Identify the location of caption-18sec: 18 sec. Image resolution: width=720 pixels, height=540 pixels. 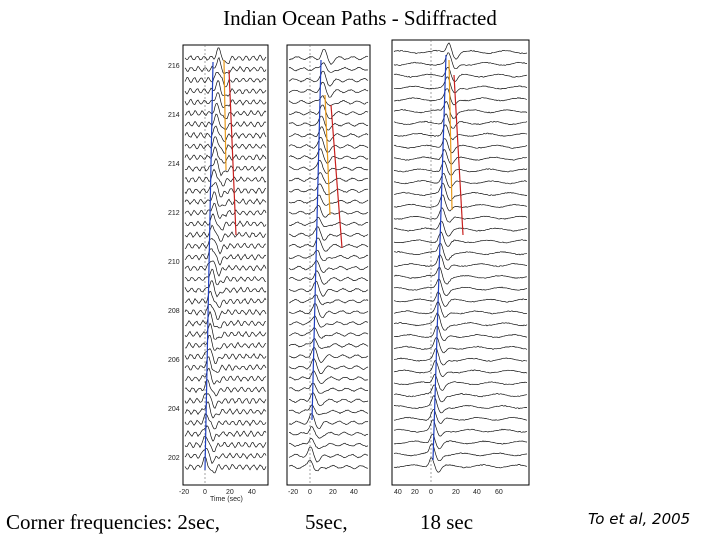
(447, 522).